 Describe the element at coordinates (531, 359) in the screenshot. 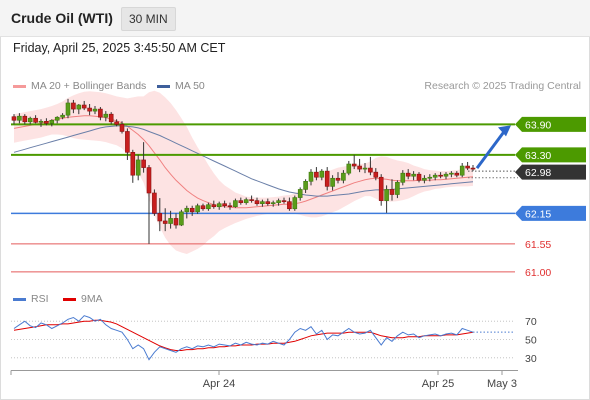

I see `rsi-tick-label: 30` at that location.